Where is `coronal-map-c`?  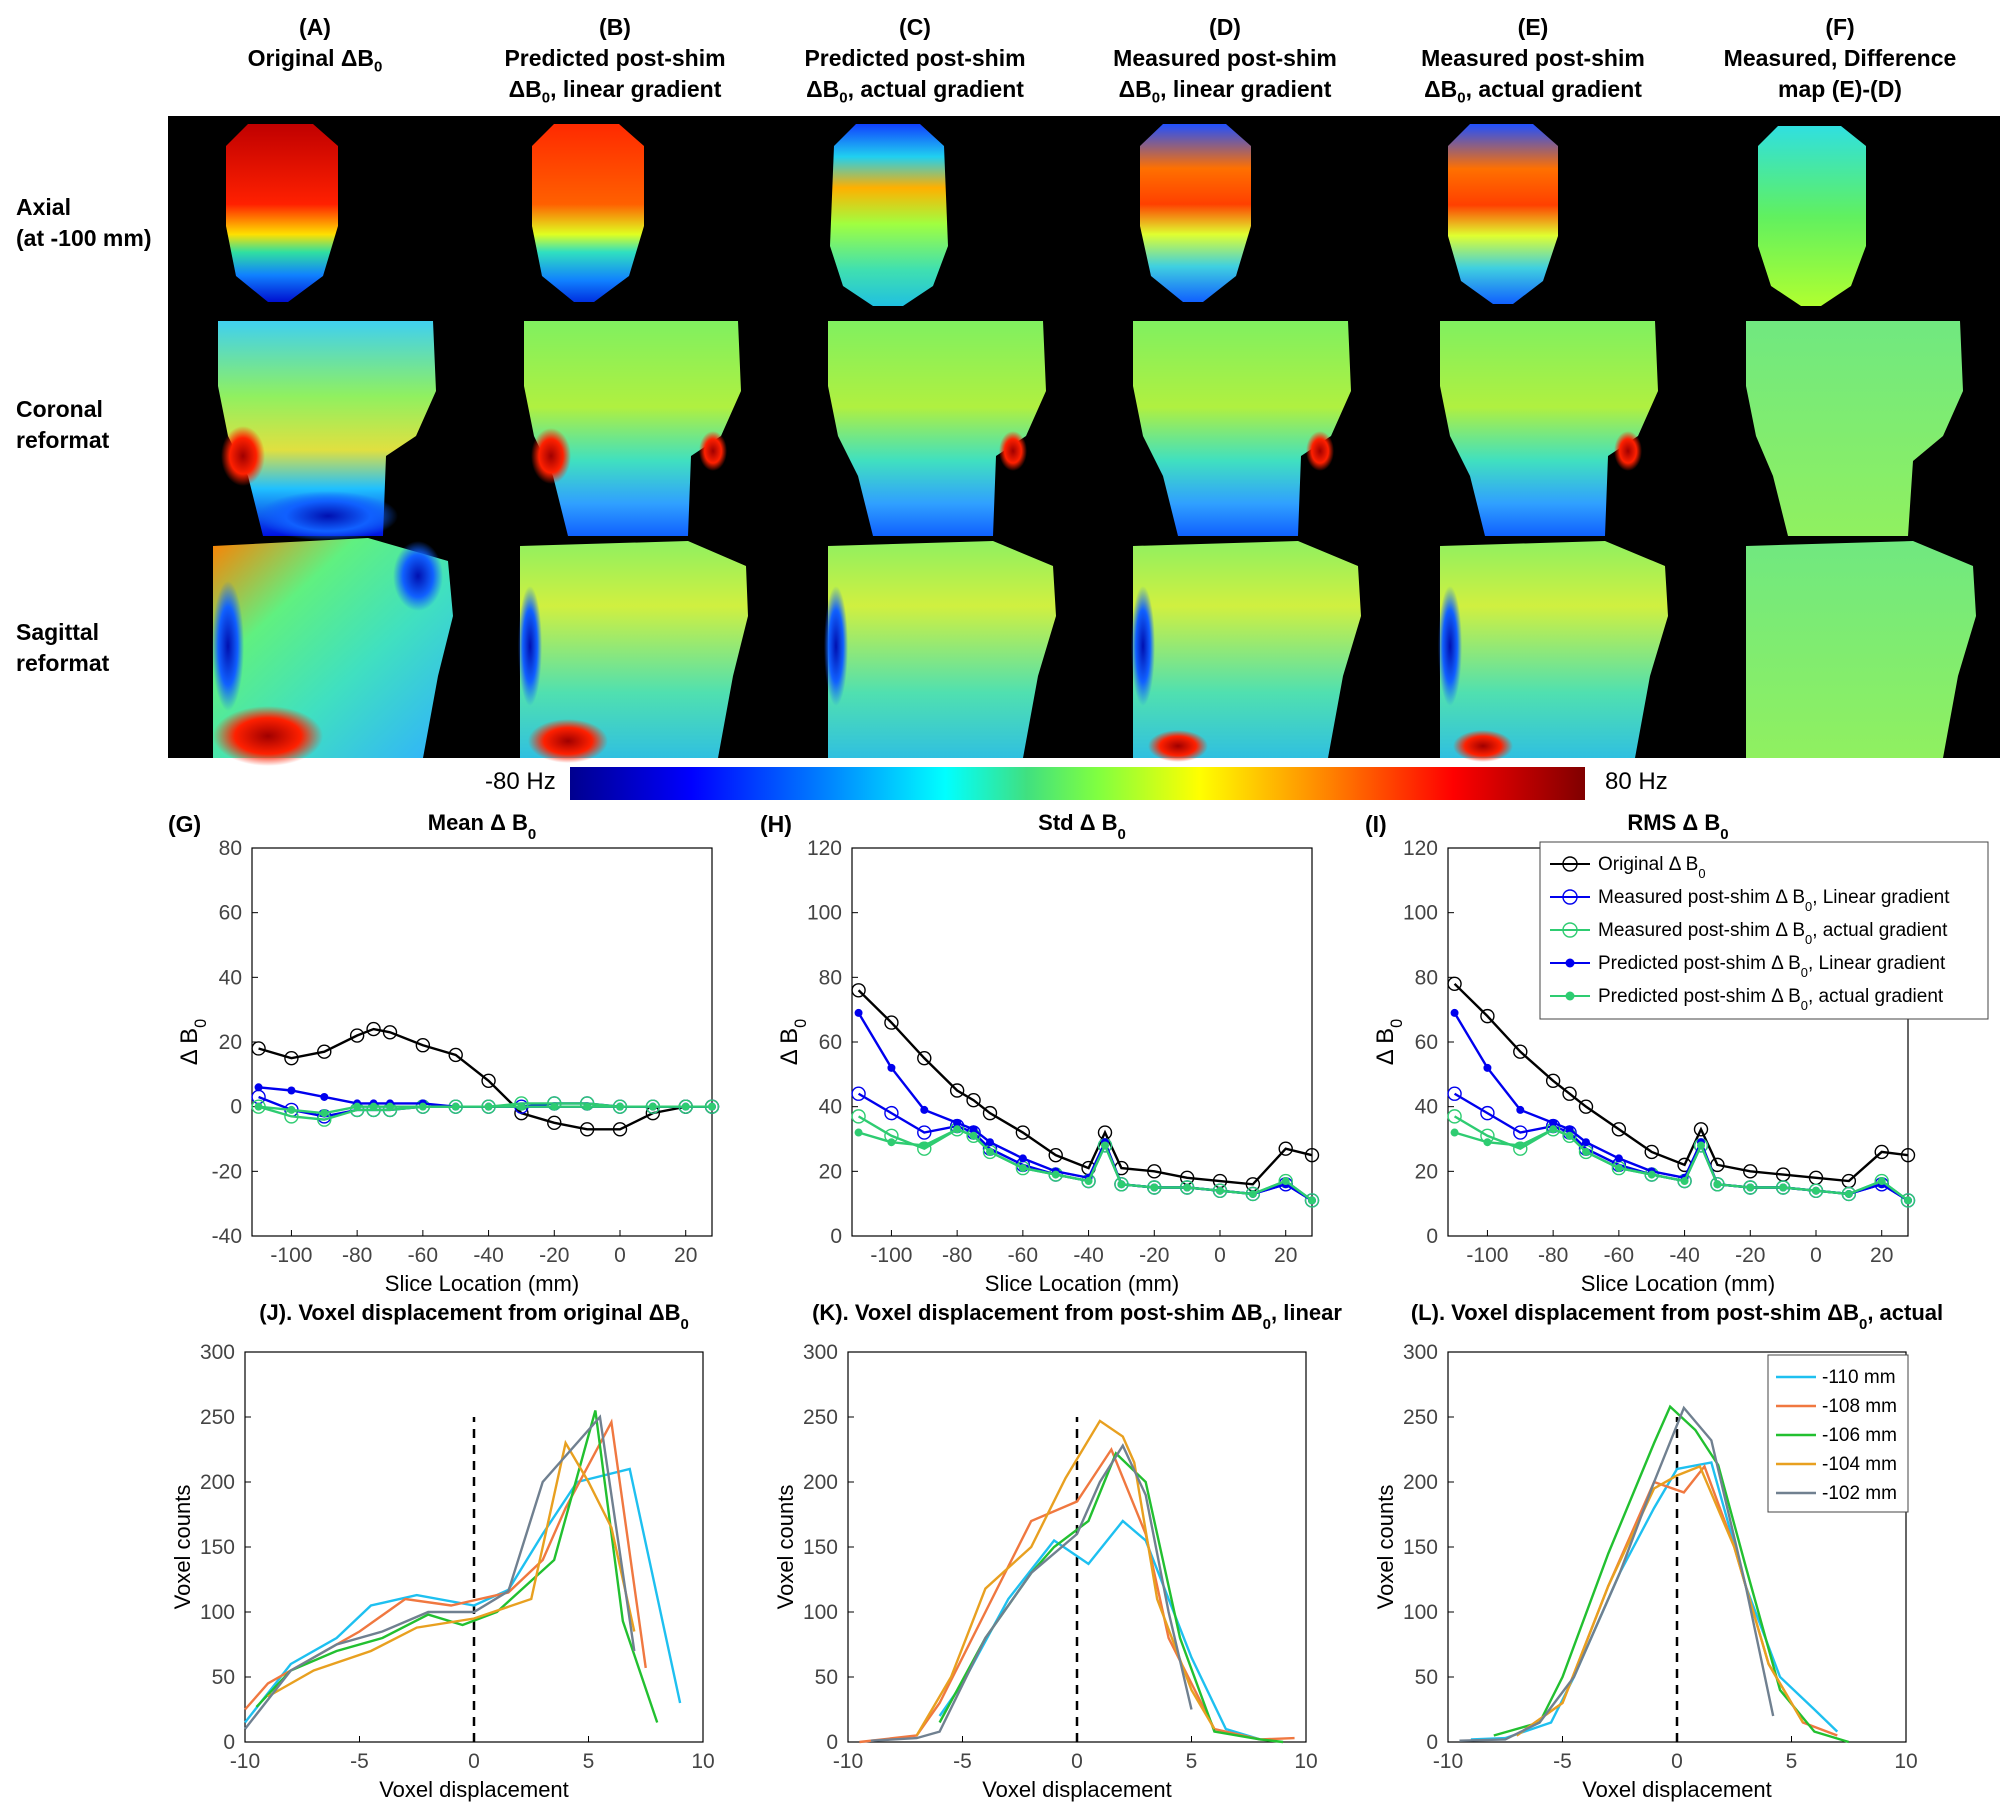
coronal-map-c is located at coordinates (937, 428).